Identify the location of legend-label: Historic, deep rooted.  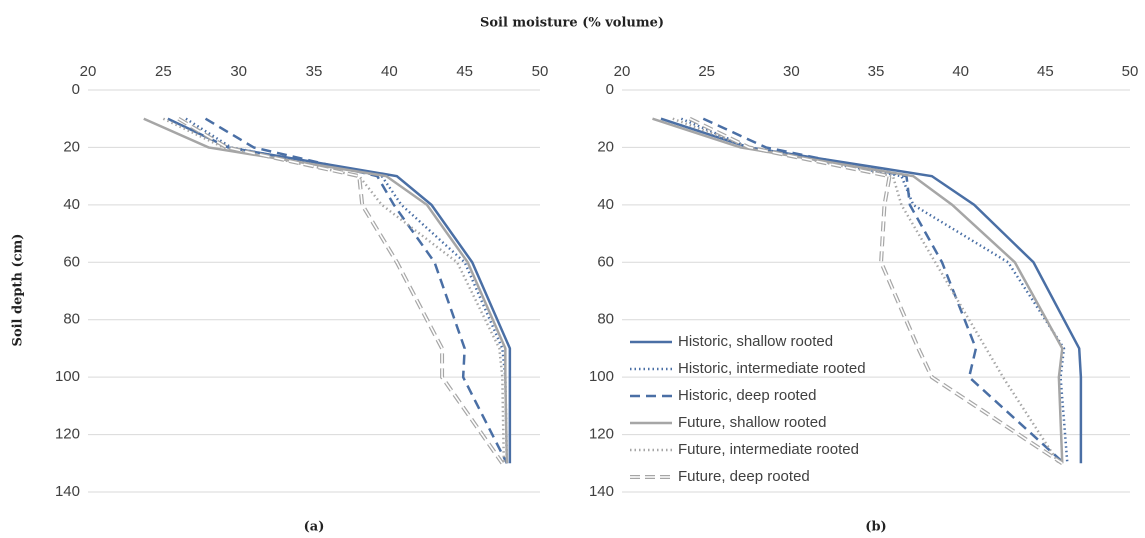
(747, 395).